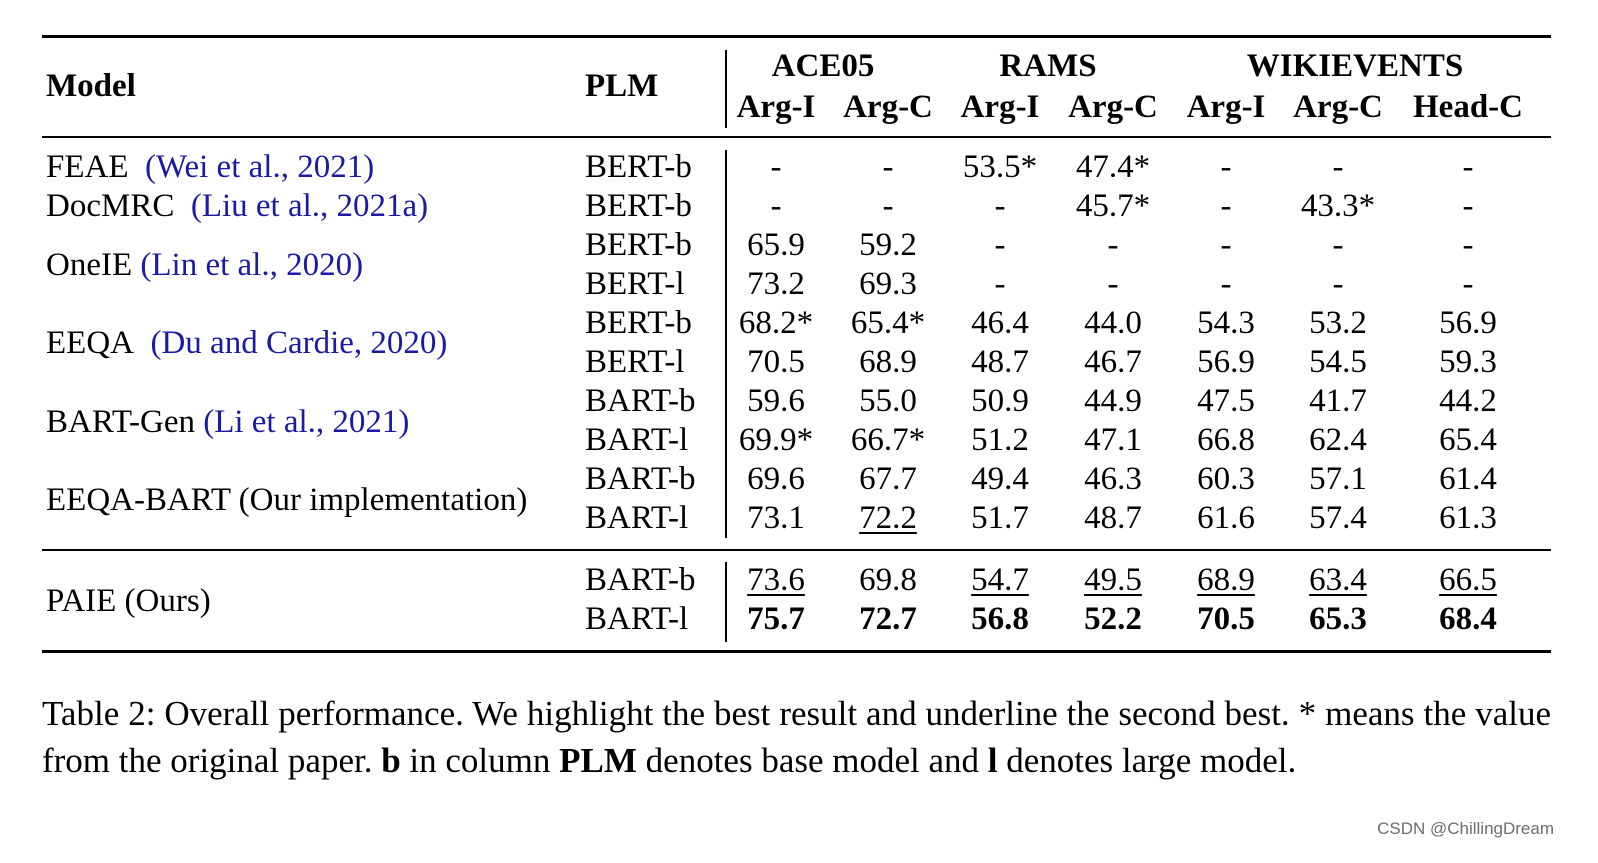 The image size is (1598, 863). What do you see at coordinates (1468, 107) in the screenshot?
I see `column-header: Head-C` at bounding box center [1468, 107].